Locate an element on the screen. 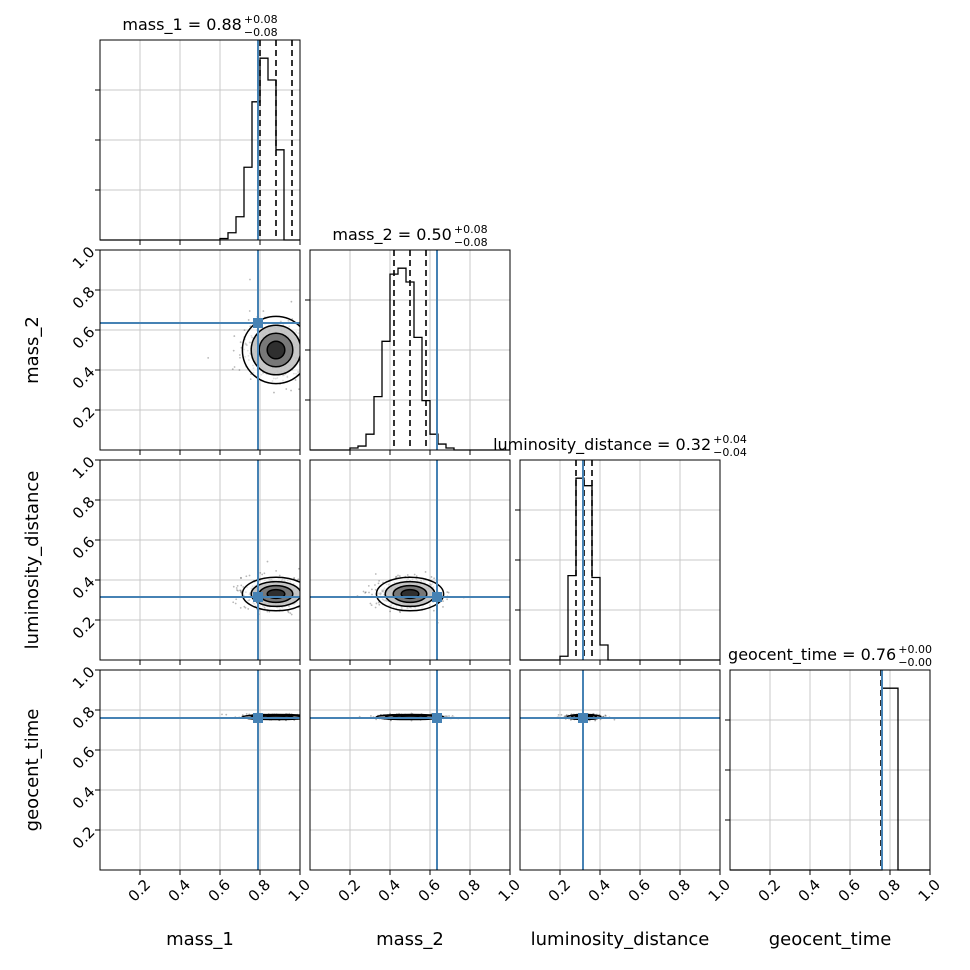 The image size is (970, 970). x-axis-label-geocent_time: geocent_time is located at coordinates (830, 939).